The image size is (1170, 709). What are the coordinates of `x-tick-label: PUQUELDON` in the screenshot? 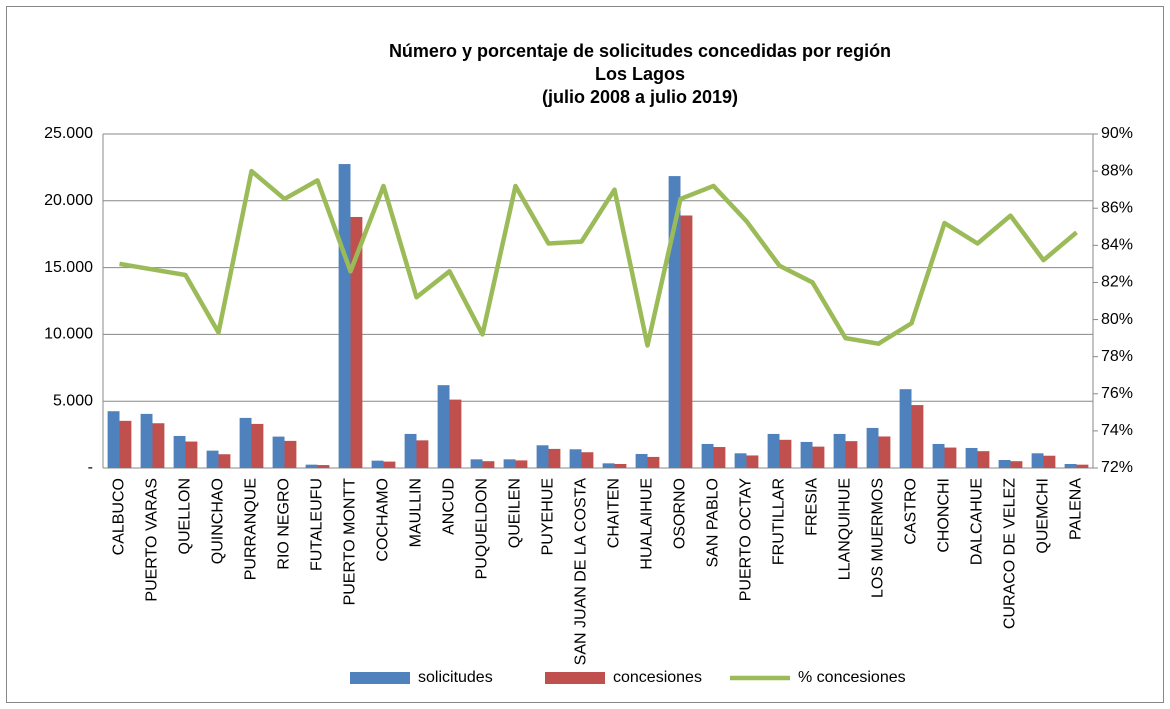 It's located at (482, 528).